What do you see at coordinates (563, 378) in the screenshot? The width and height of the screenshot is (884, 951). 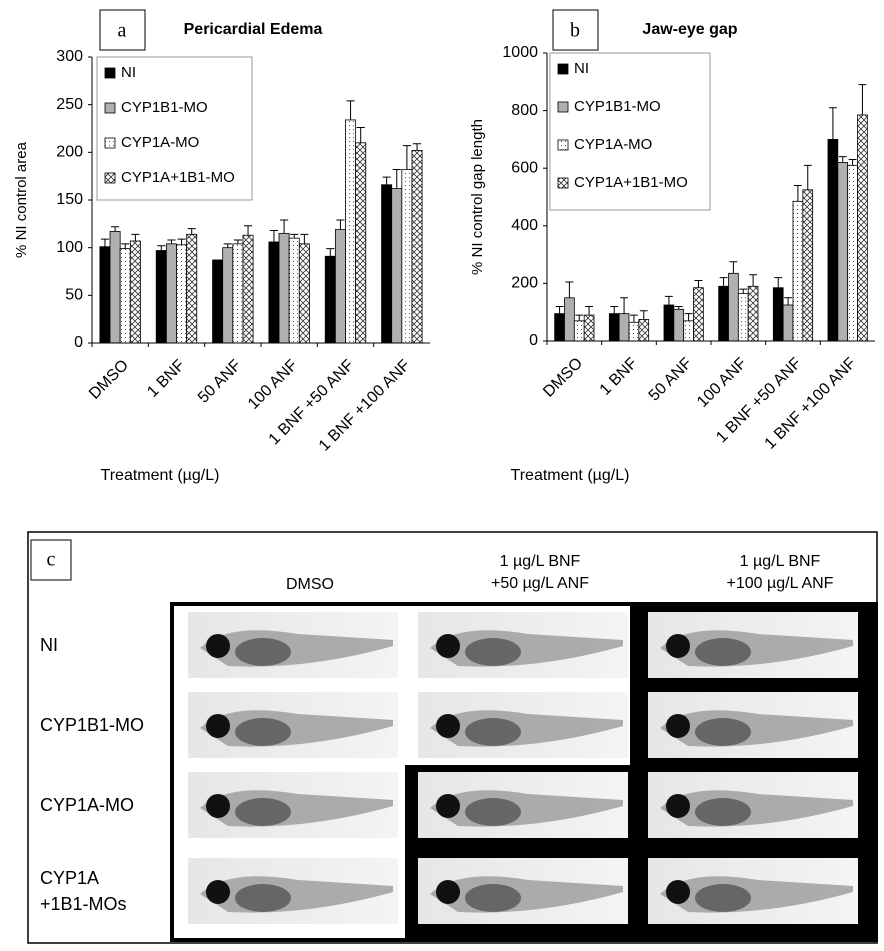 I see `x-tick-label: DMSO` at bounding box center [563, 378].